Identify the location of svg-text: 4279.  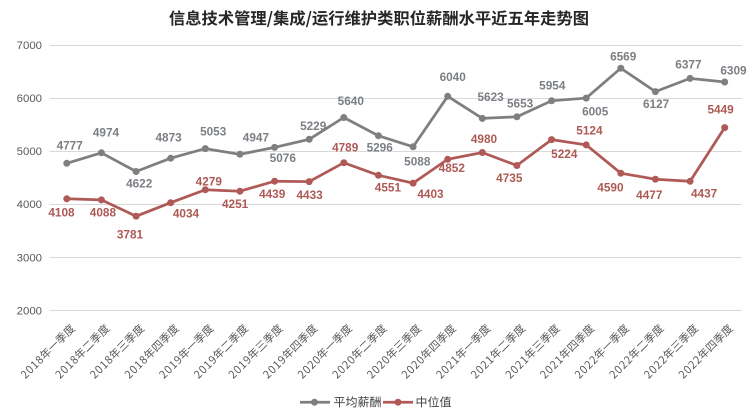
(209, 181).